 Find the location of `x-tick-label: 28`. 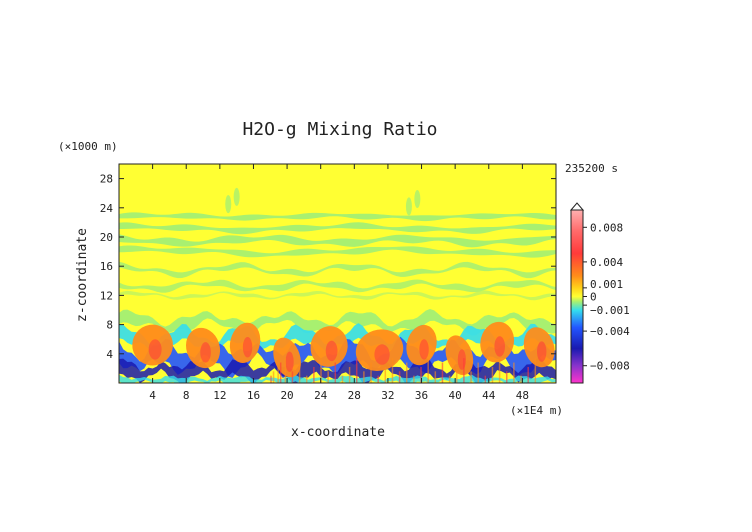

x-tick-label: 28 is located at coordinates (354, 395).